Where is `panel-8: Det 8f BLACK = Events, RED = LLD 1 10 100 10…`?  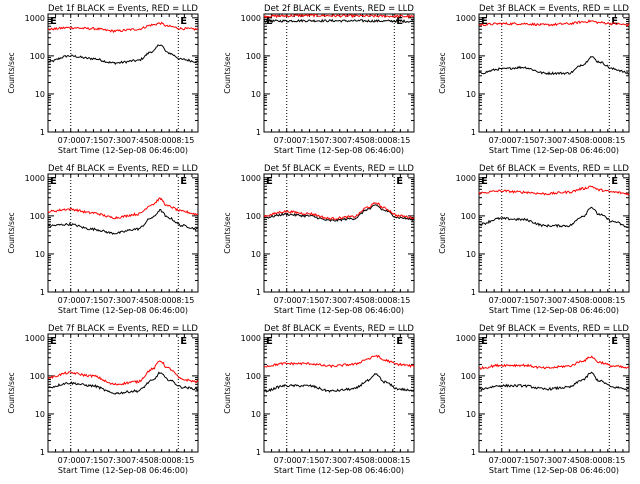 panel-8: Det 8f BLACK = Events, RED = LLD 1 10 100 10… is located at coordinates (319, 399).